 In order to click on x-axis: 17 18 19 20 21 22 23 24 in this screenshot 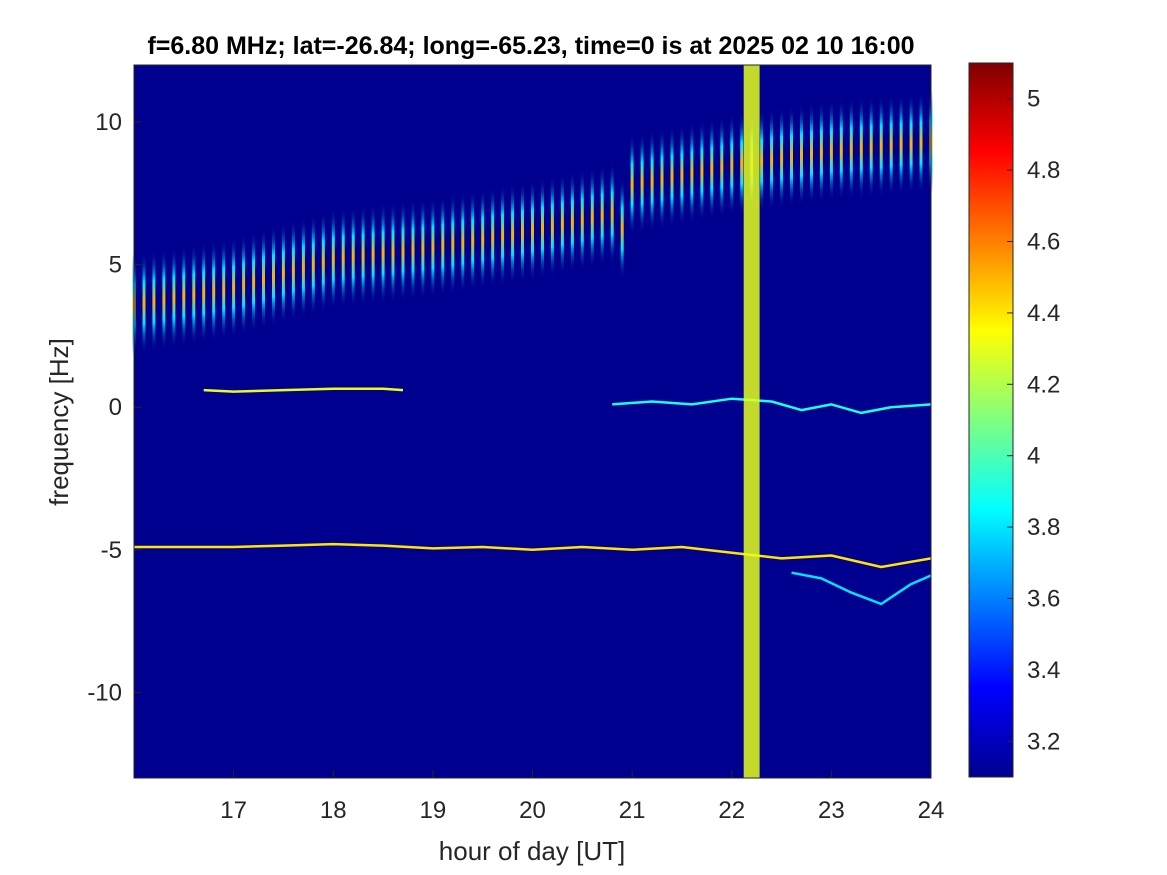, I will do `click(582, 797)`.